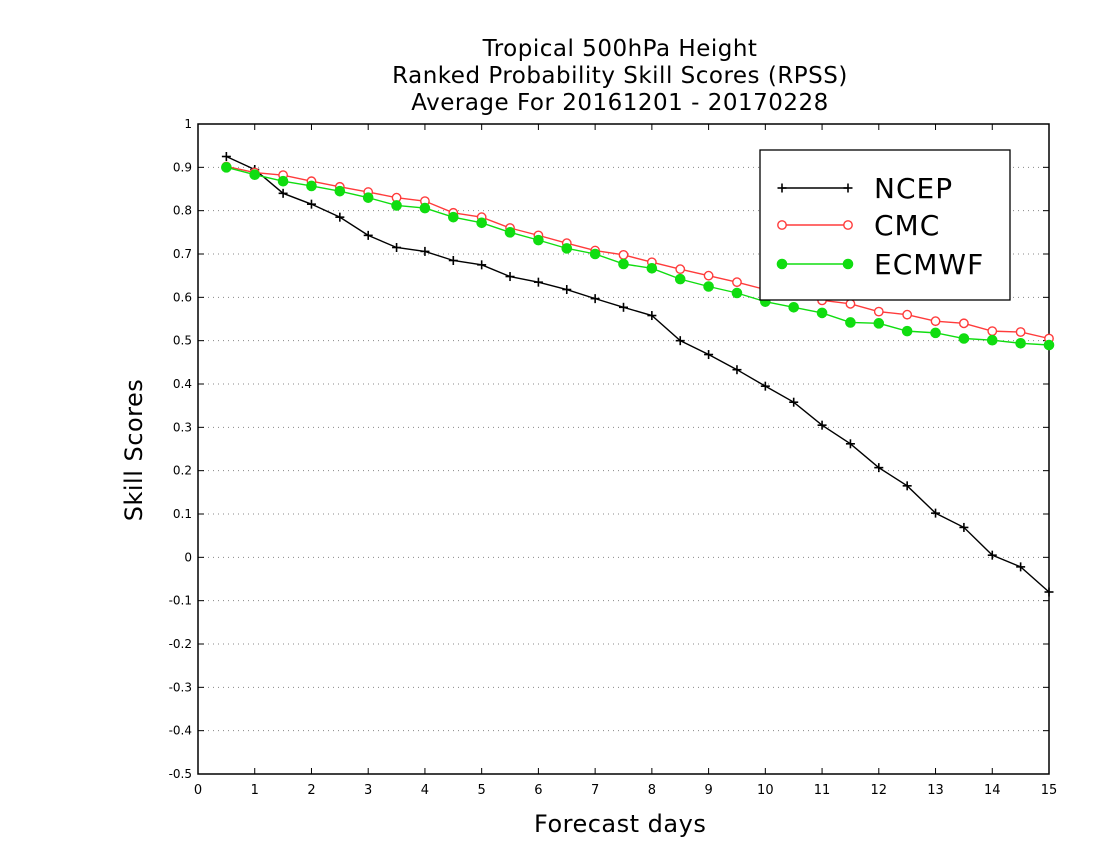 This screenshot has width=1100, height=850. Describe the element at coordinates (180, 774) in the screenshot. I see `y-tick-label: -0.5` at that location.